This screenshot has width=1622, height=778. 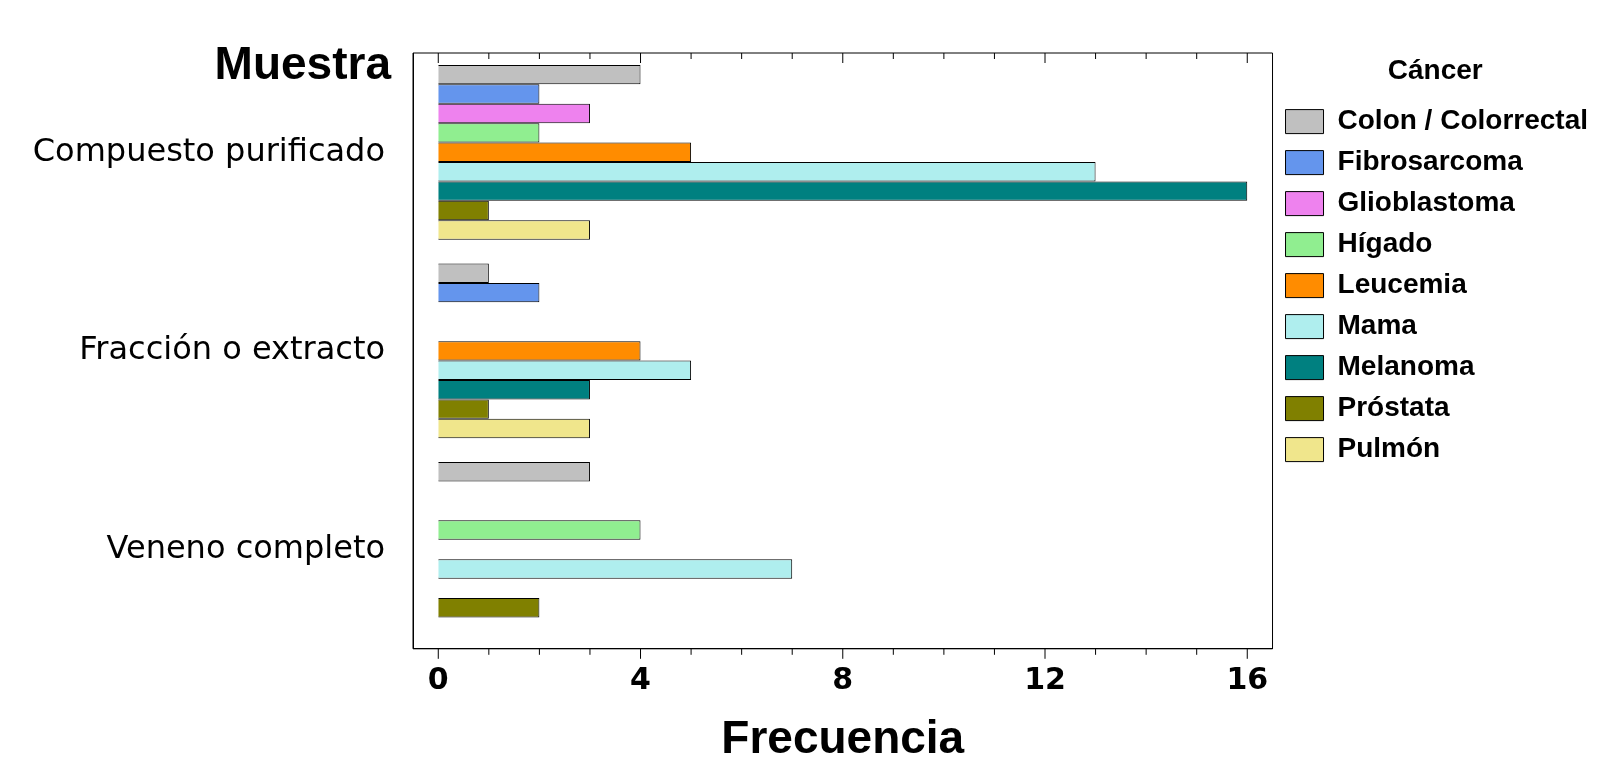 I want to click on legend-label: Melanoma, so click(x=1406, y=366).